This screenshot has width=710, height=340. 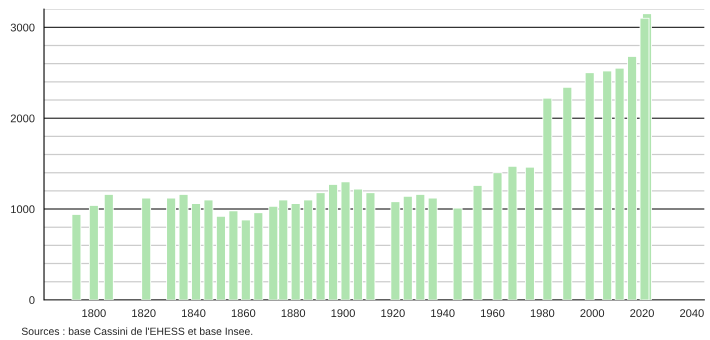 What do you see at coordinates (23, 209) in the screenshot?
I see `y-tick-label: 1000` at bounding box center [23, 209].